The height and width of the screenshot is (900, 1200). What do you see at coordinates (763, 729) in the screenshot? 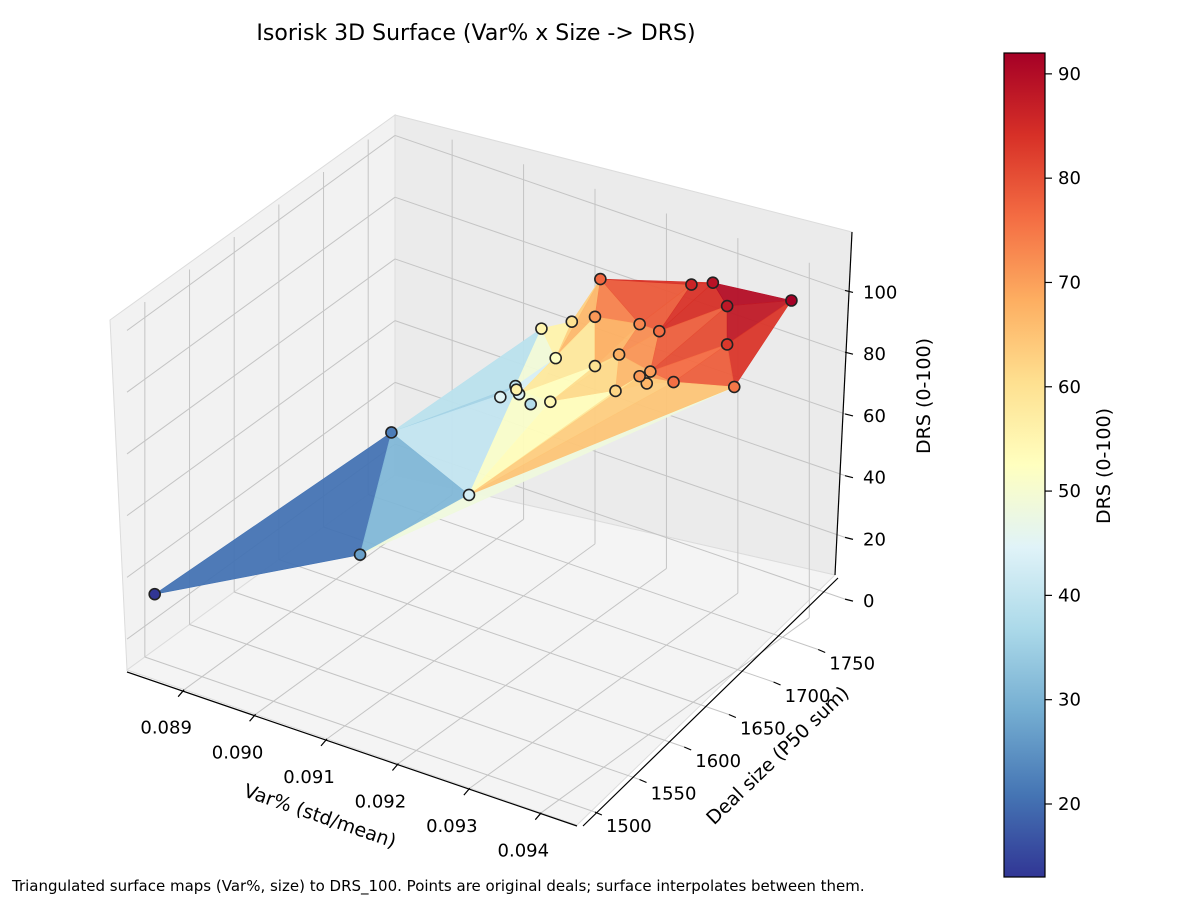
I see `y-tick-label: 1650` at bounding box center [763, 729].